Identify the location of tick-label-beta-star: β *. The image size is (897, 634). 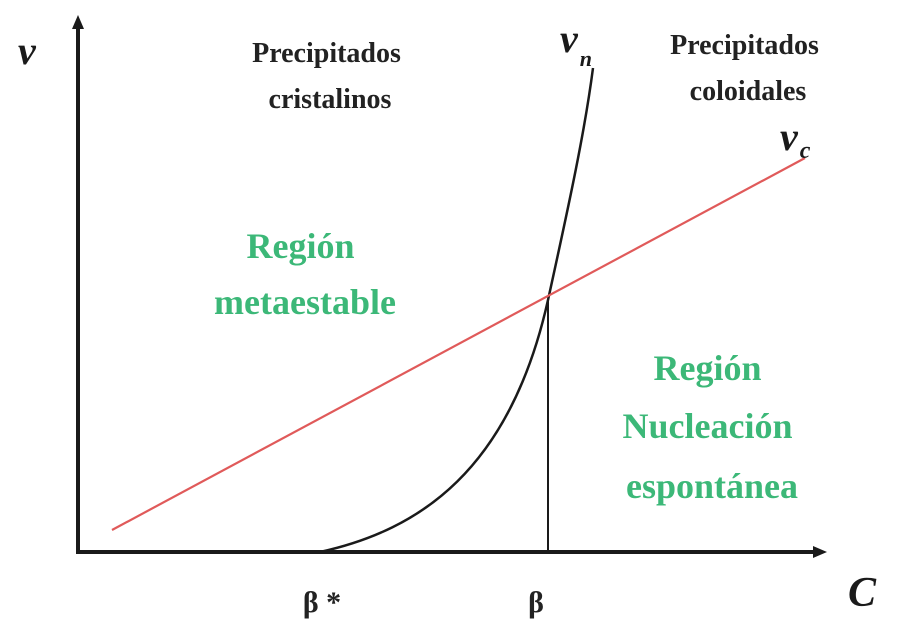
(322, 602).